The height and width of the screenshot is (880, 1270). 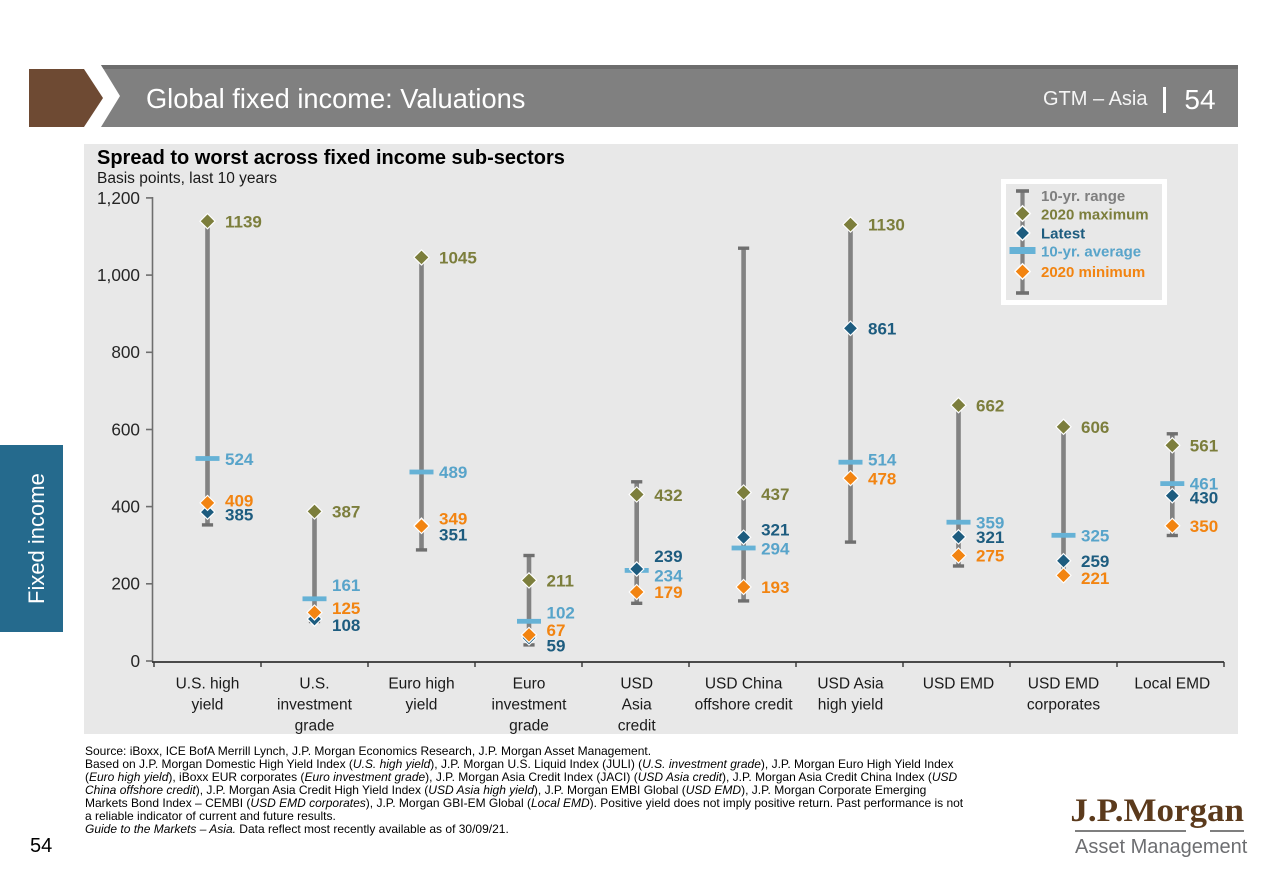 I want to click on svg-text: 211, so click(x=560, y=581).